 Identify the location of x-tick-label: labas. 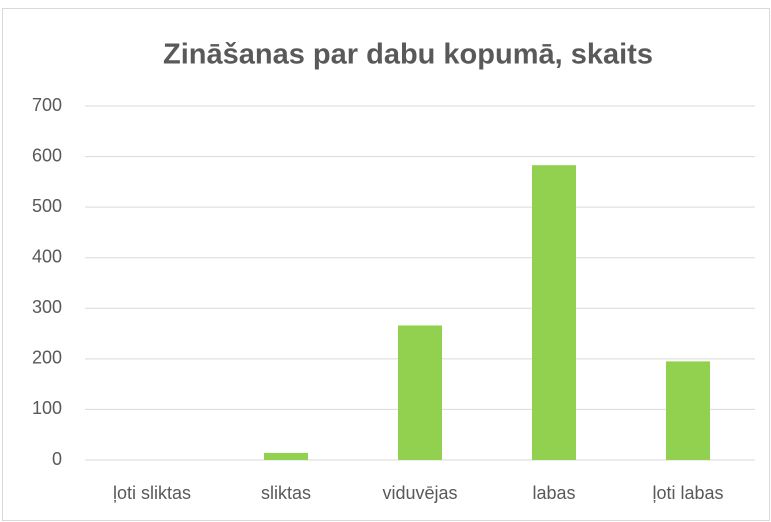
(553, 493).